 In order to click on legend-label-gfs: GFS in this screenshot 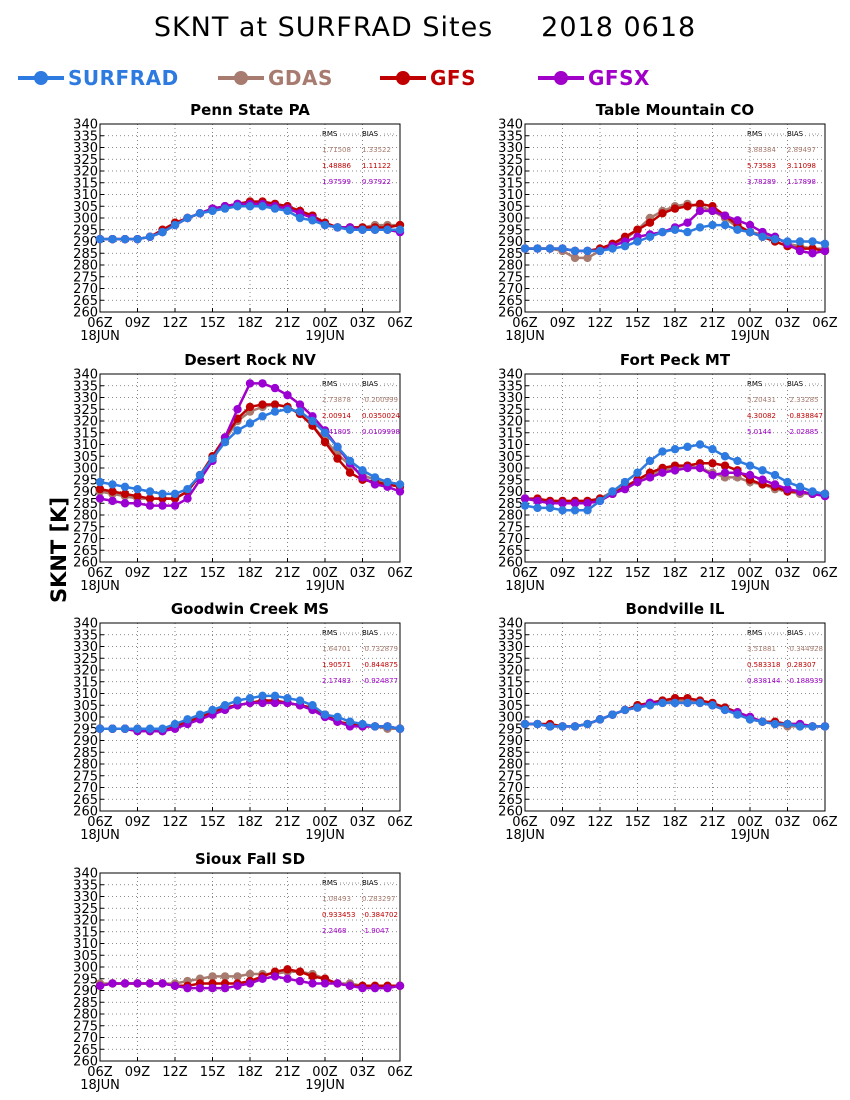, I will do `click(453, 78)`.